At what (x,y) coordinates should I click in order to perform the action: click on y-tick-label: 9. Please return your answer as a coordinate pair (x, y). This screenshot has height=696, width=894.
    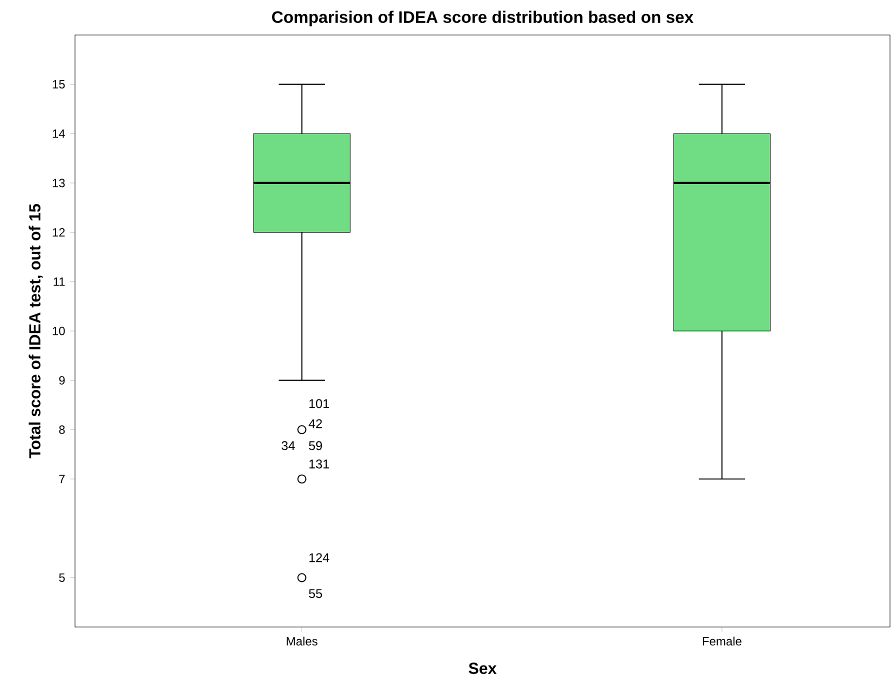
    Looking at the image, I should click on (62, 380).